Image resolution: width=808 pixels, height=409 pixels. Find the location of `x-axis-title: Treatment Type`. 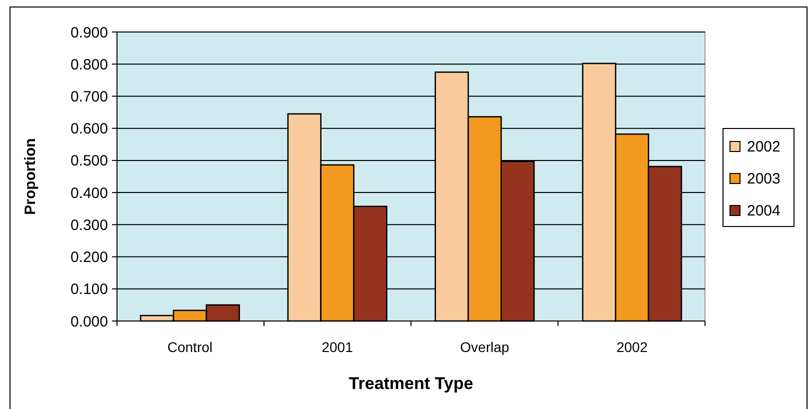

x-axis-title: Treatment Type is located at coordinates (411, 383).